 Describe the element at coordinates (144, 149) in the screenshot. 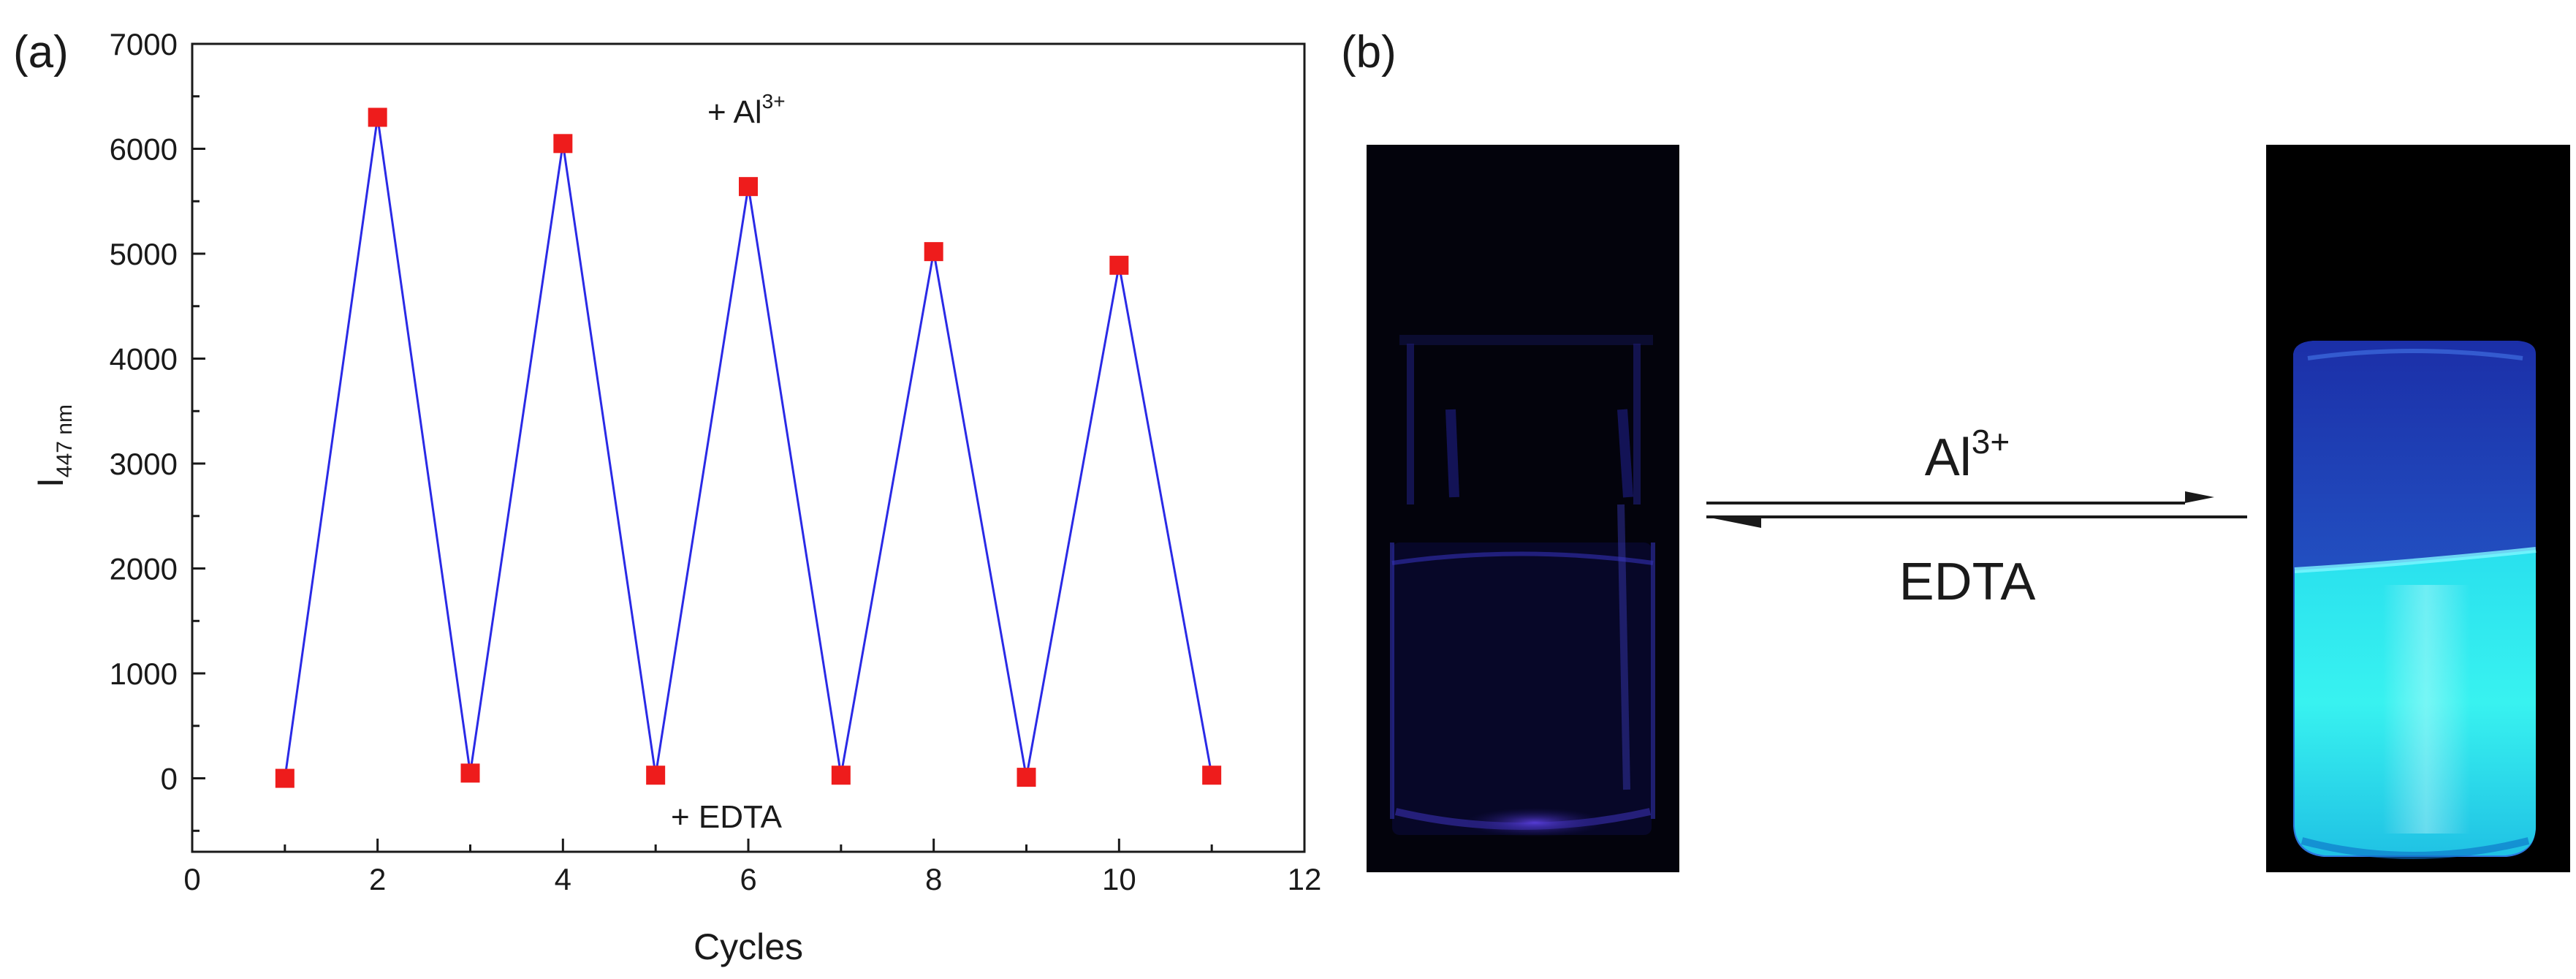

I see `y-tick-label: 6000` at that location.